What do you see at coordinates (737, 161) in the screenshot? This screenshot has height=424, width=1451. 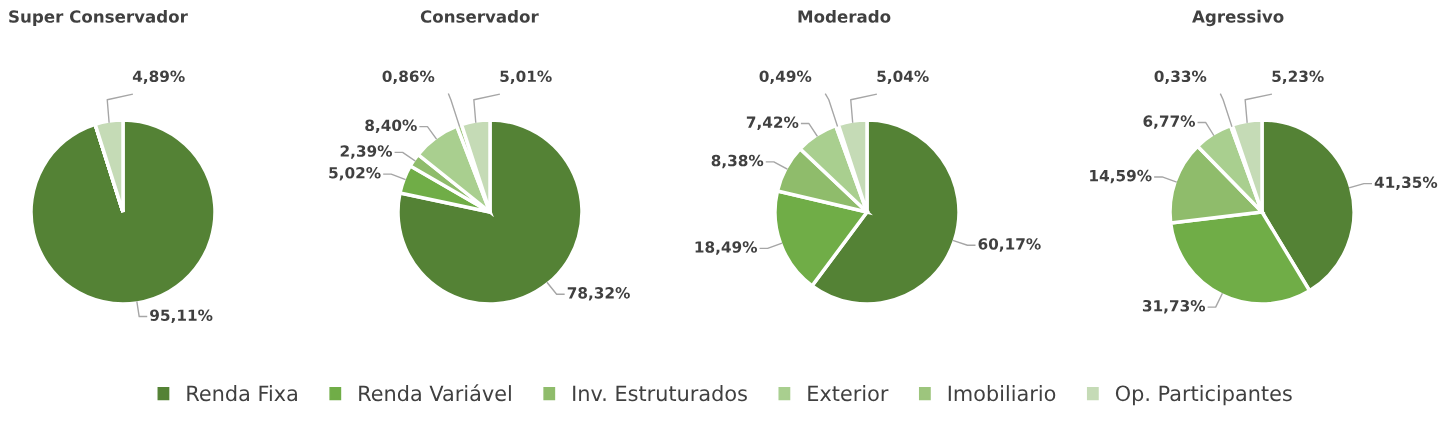 I see `data-label: 8,38%` at bounding box center [737, 161].